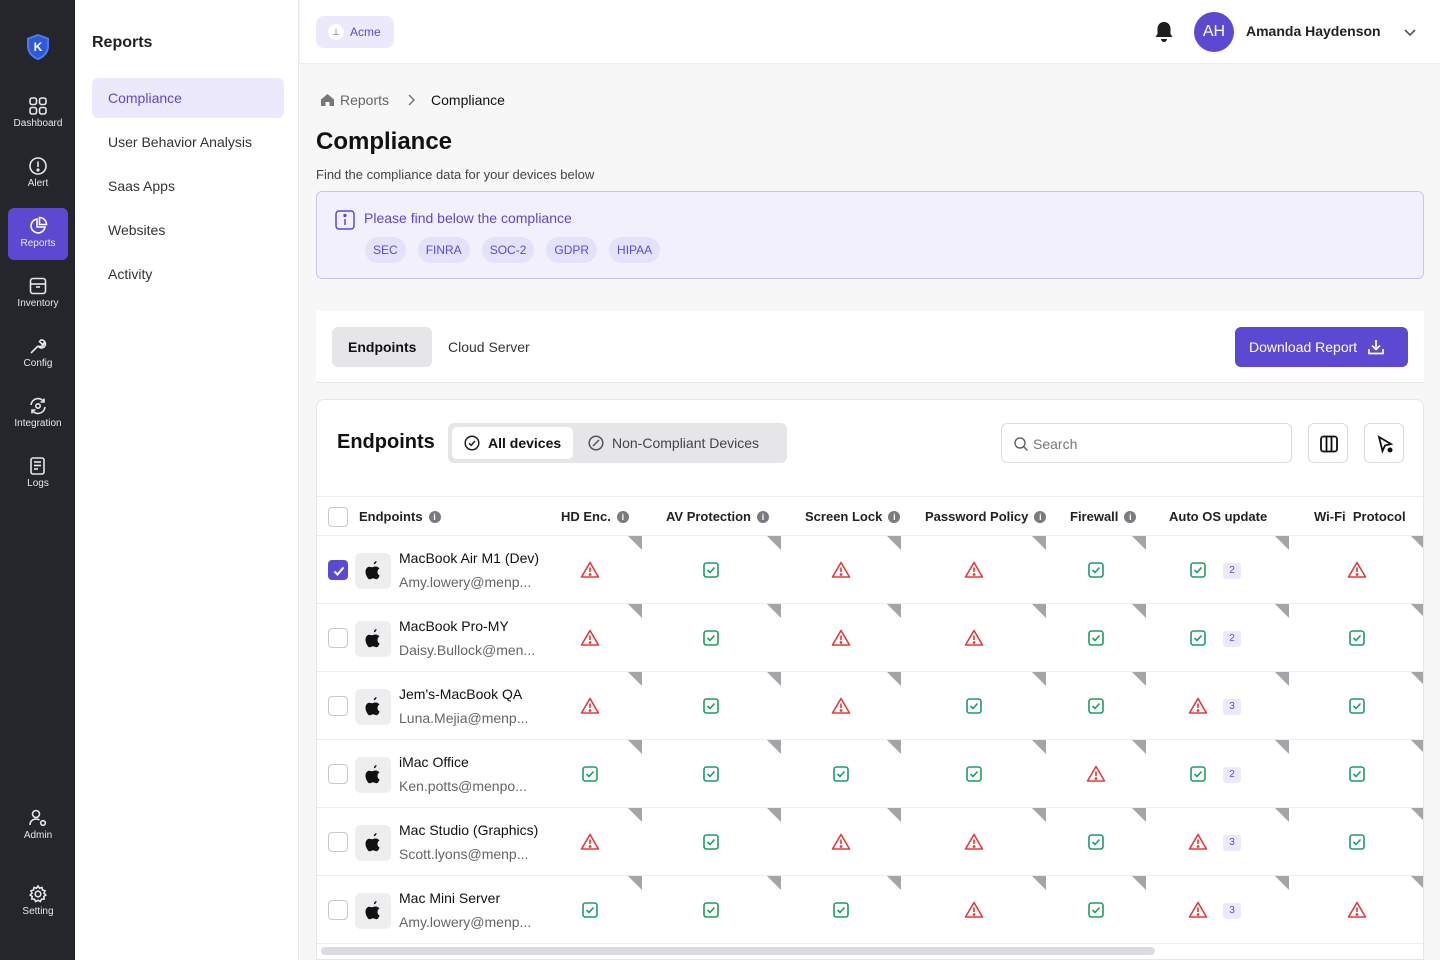  I want to click on column-header-screen-lock: Screen Lock i, so click(853, 516).